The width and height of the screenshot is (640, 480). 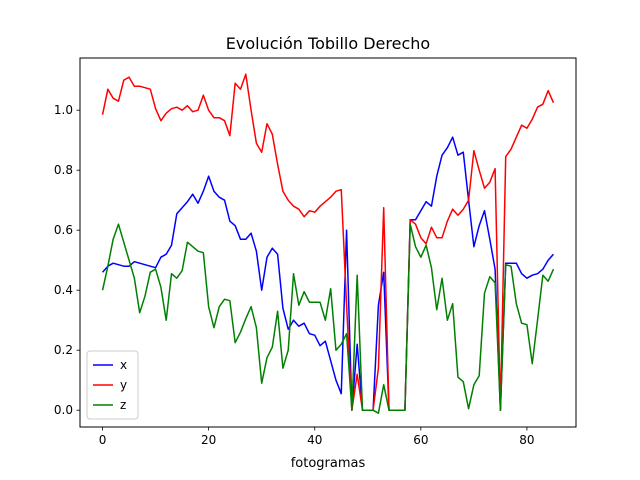 What do you see at coordinates (63, 170) in the screenshot?
I see `y-tick-label: 0.8` at bounding box center [63, 170].